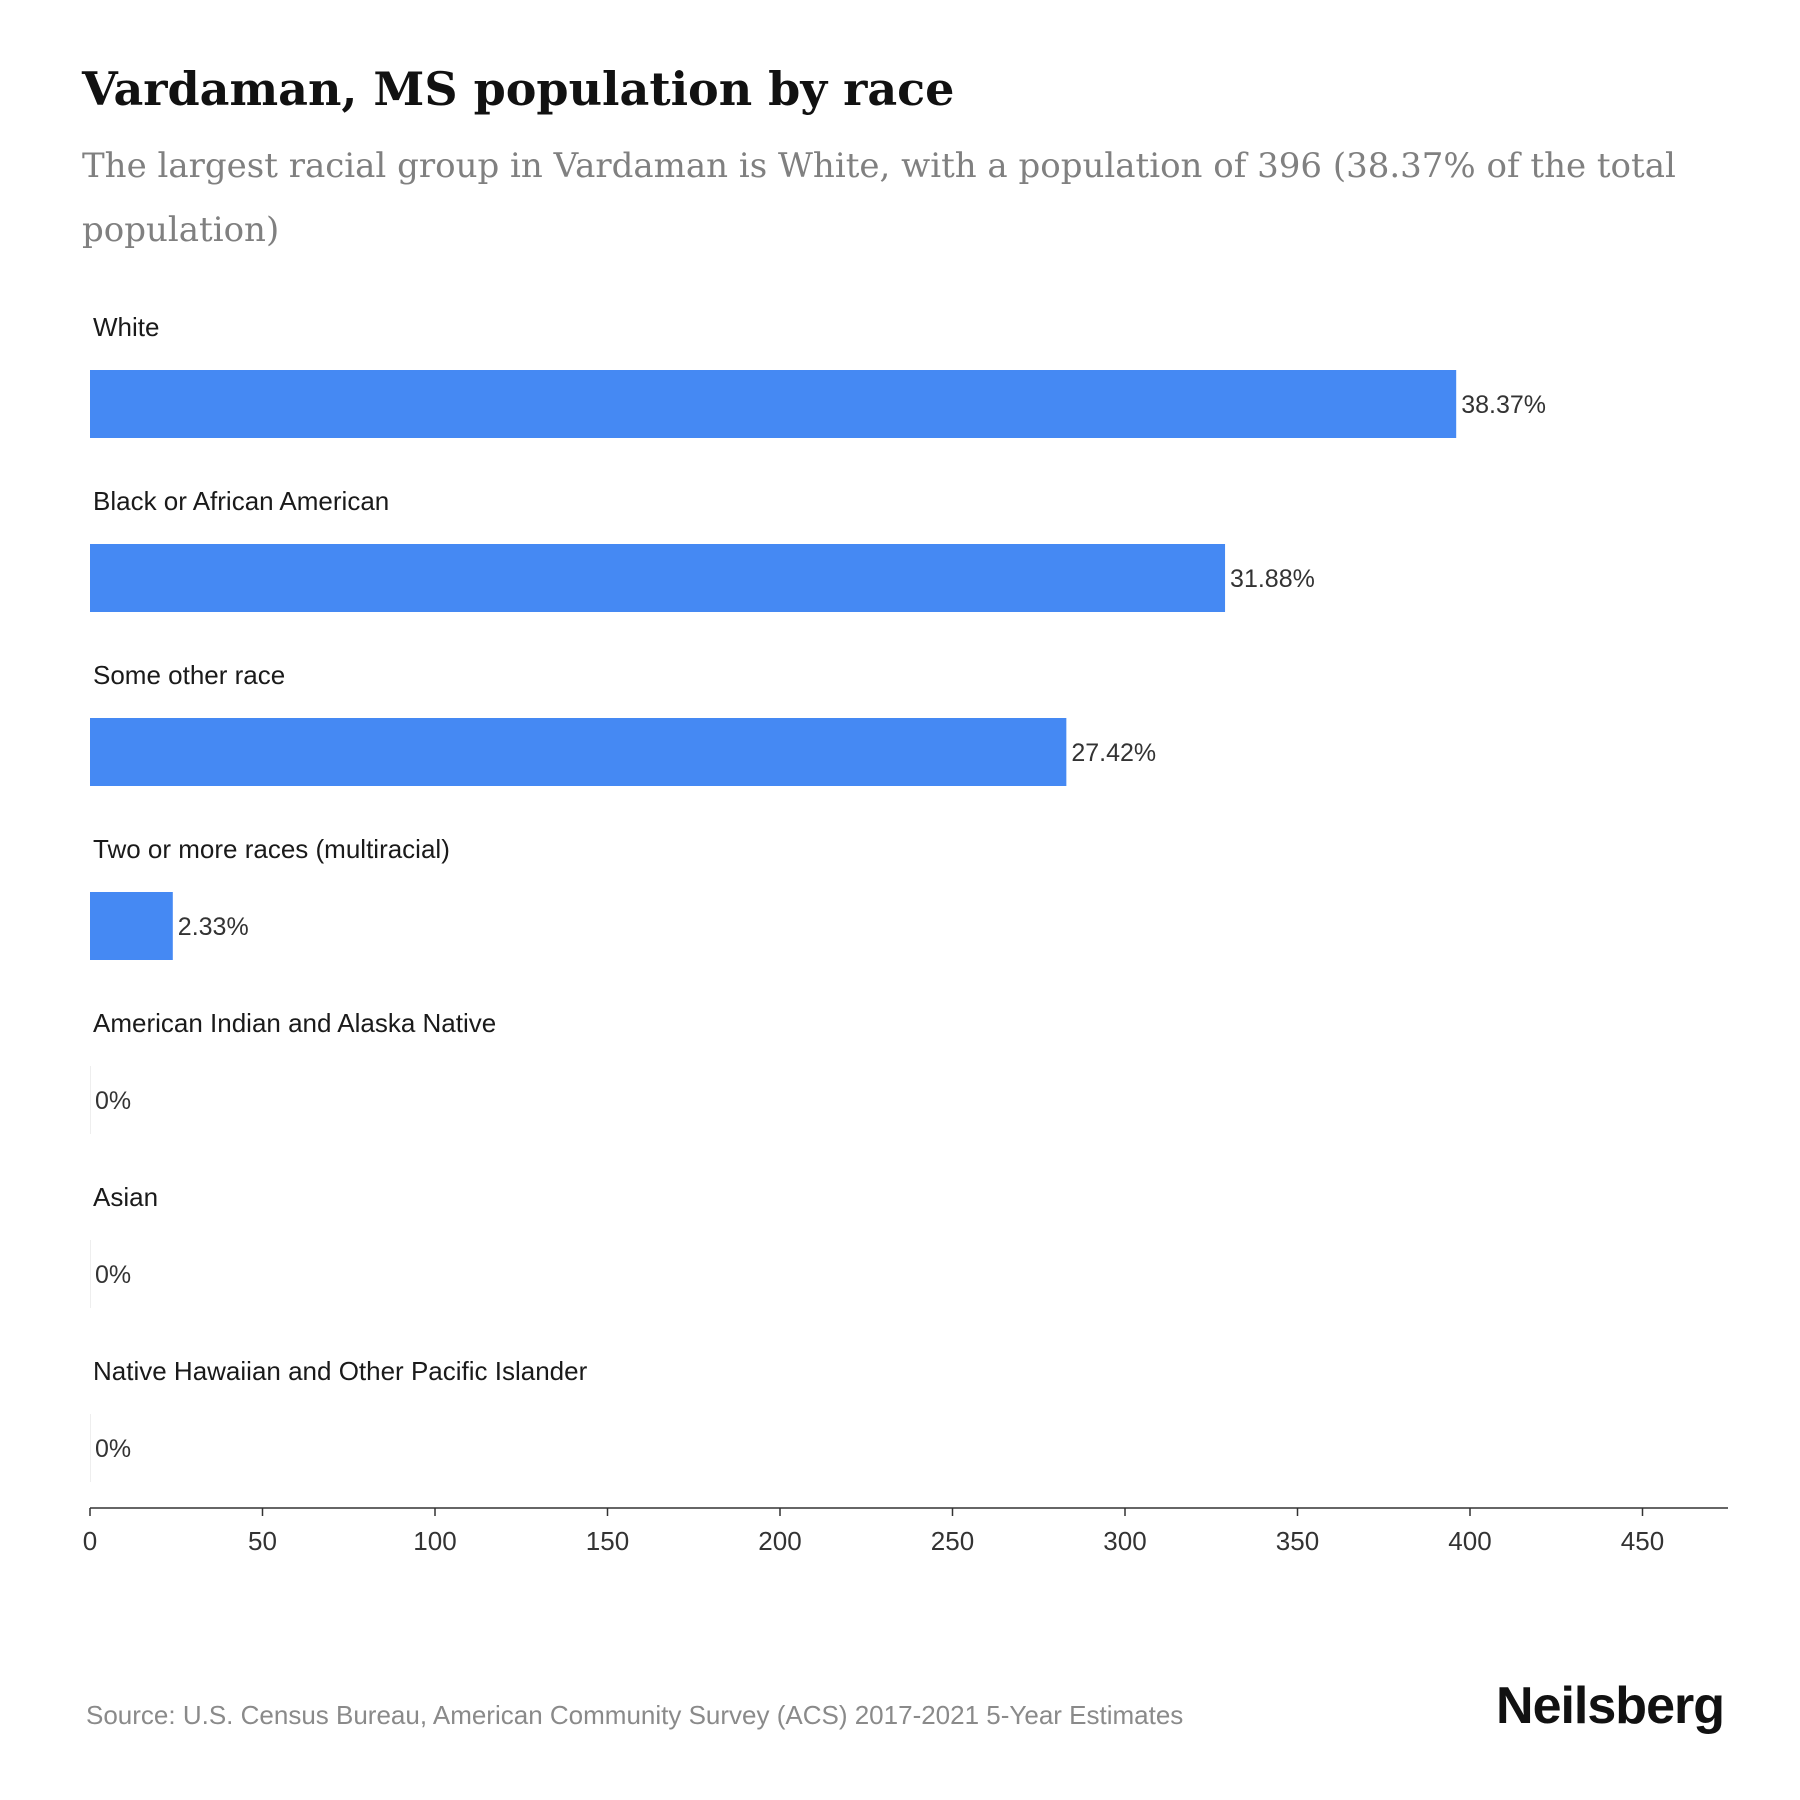 The height and width of the screenshot is (1800, 1800). Describe the element at coordinates (90, 1541) in the screenshot. I see `x-tick-label: 0` at that location.